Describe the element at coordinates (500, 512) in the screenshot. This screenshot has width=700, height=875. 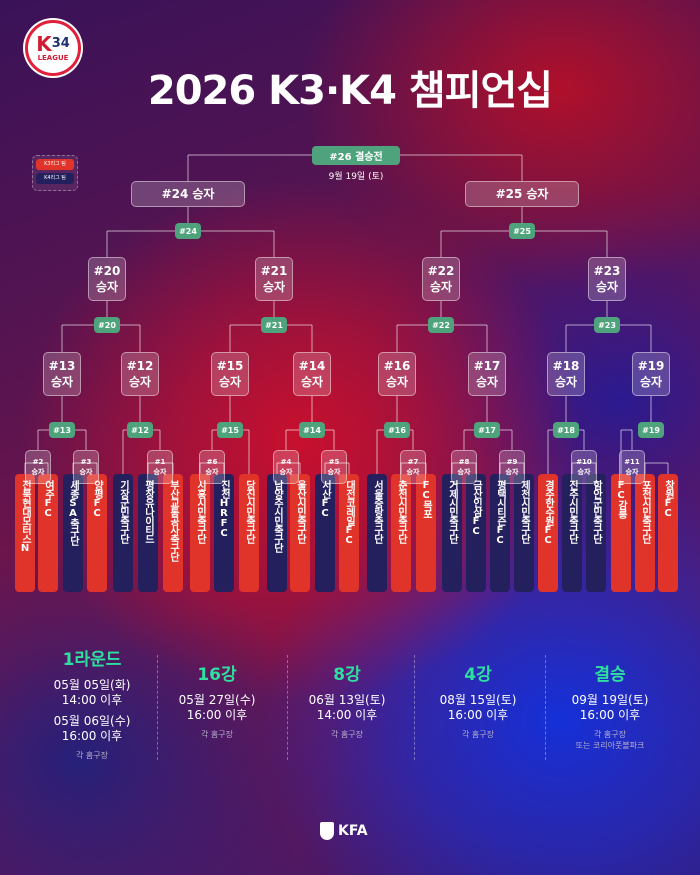
I see `team-name: 평택시티즌FC` at that location.